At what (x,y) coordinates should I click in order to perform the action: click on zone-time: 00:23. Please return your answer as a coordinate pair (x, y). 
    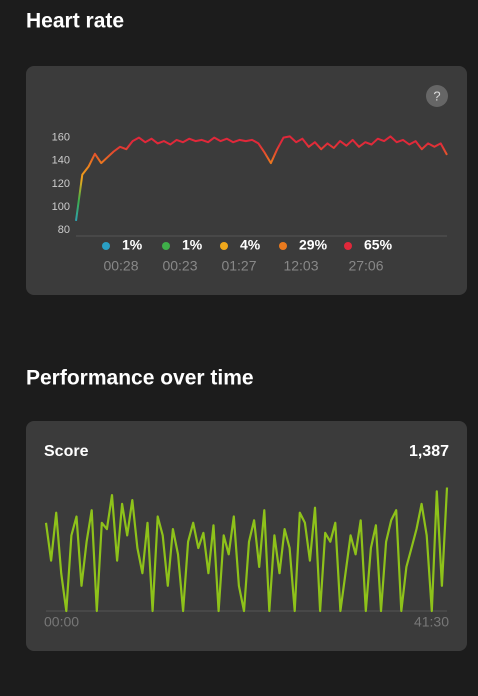
    Looking at the image, I should click on (179, 266).